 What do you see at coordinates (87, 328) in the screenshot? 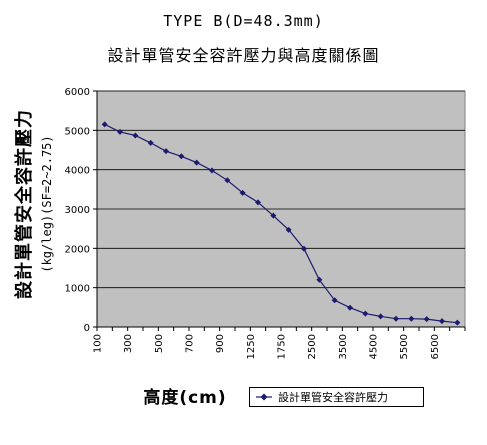
I see `y-tick-label: 0` at bounding box center [87, 328].